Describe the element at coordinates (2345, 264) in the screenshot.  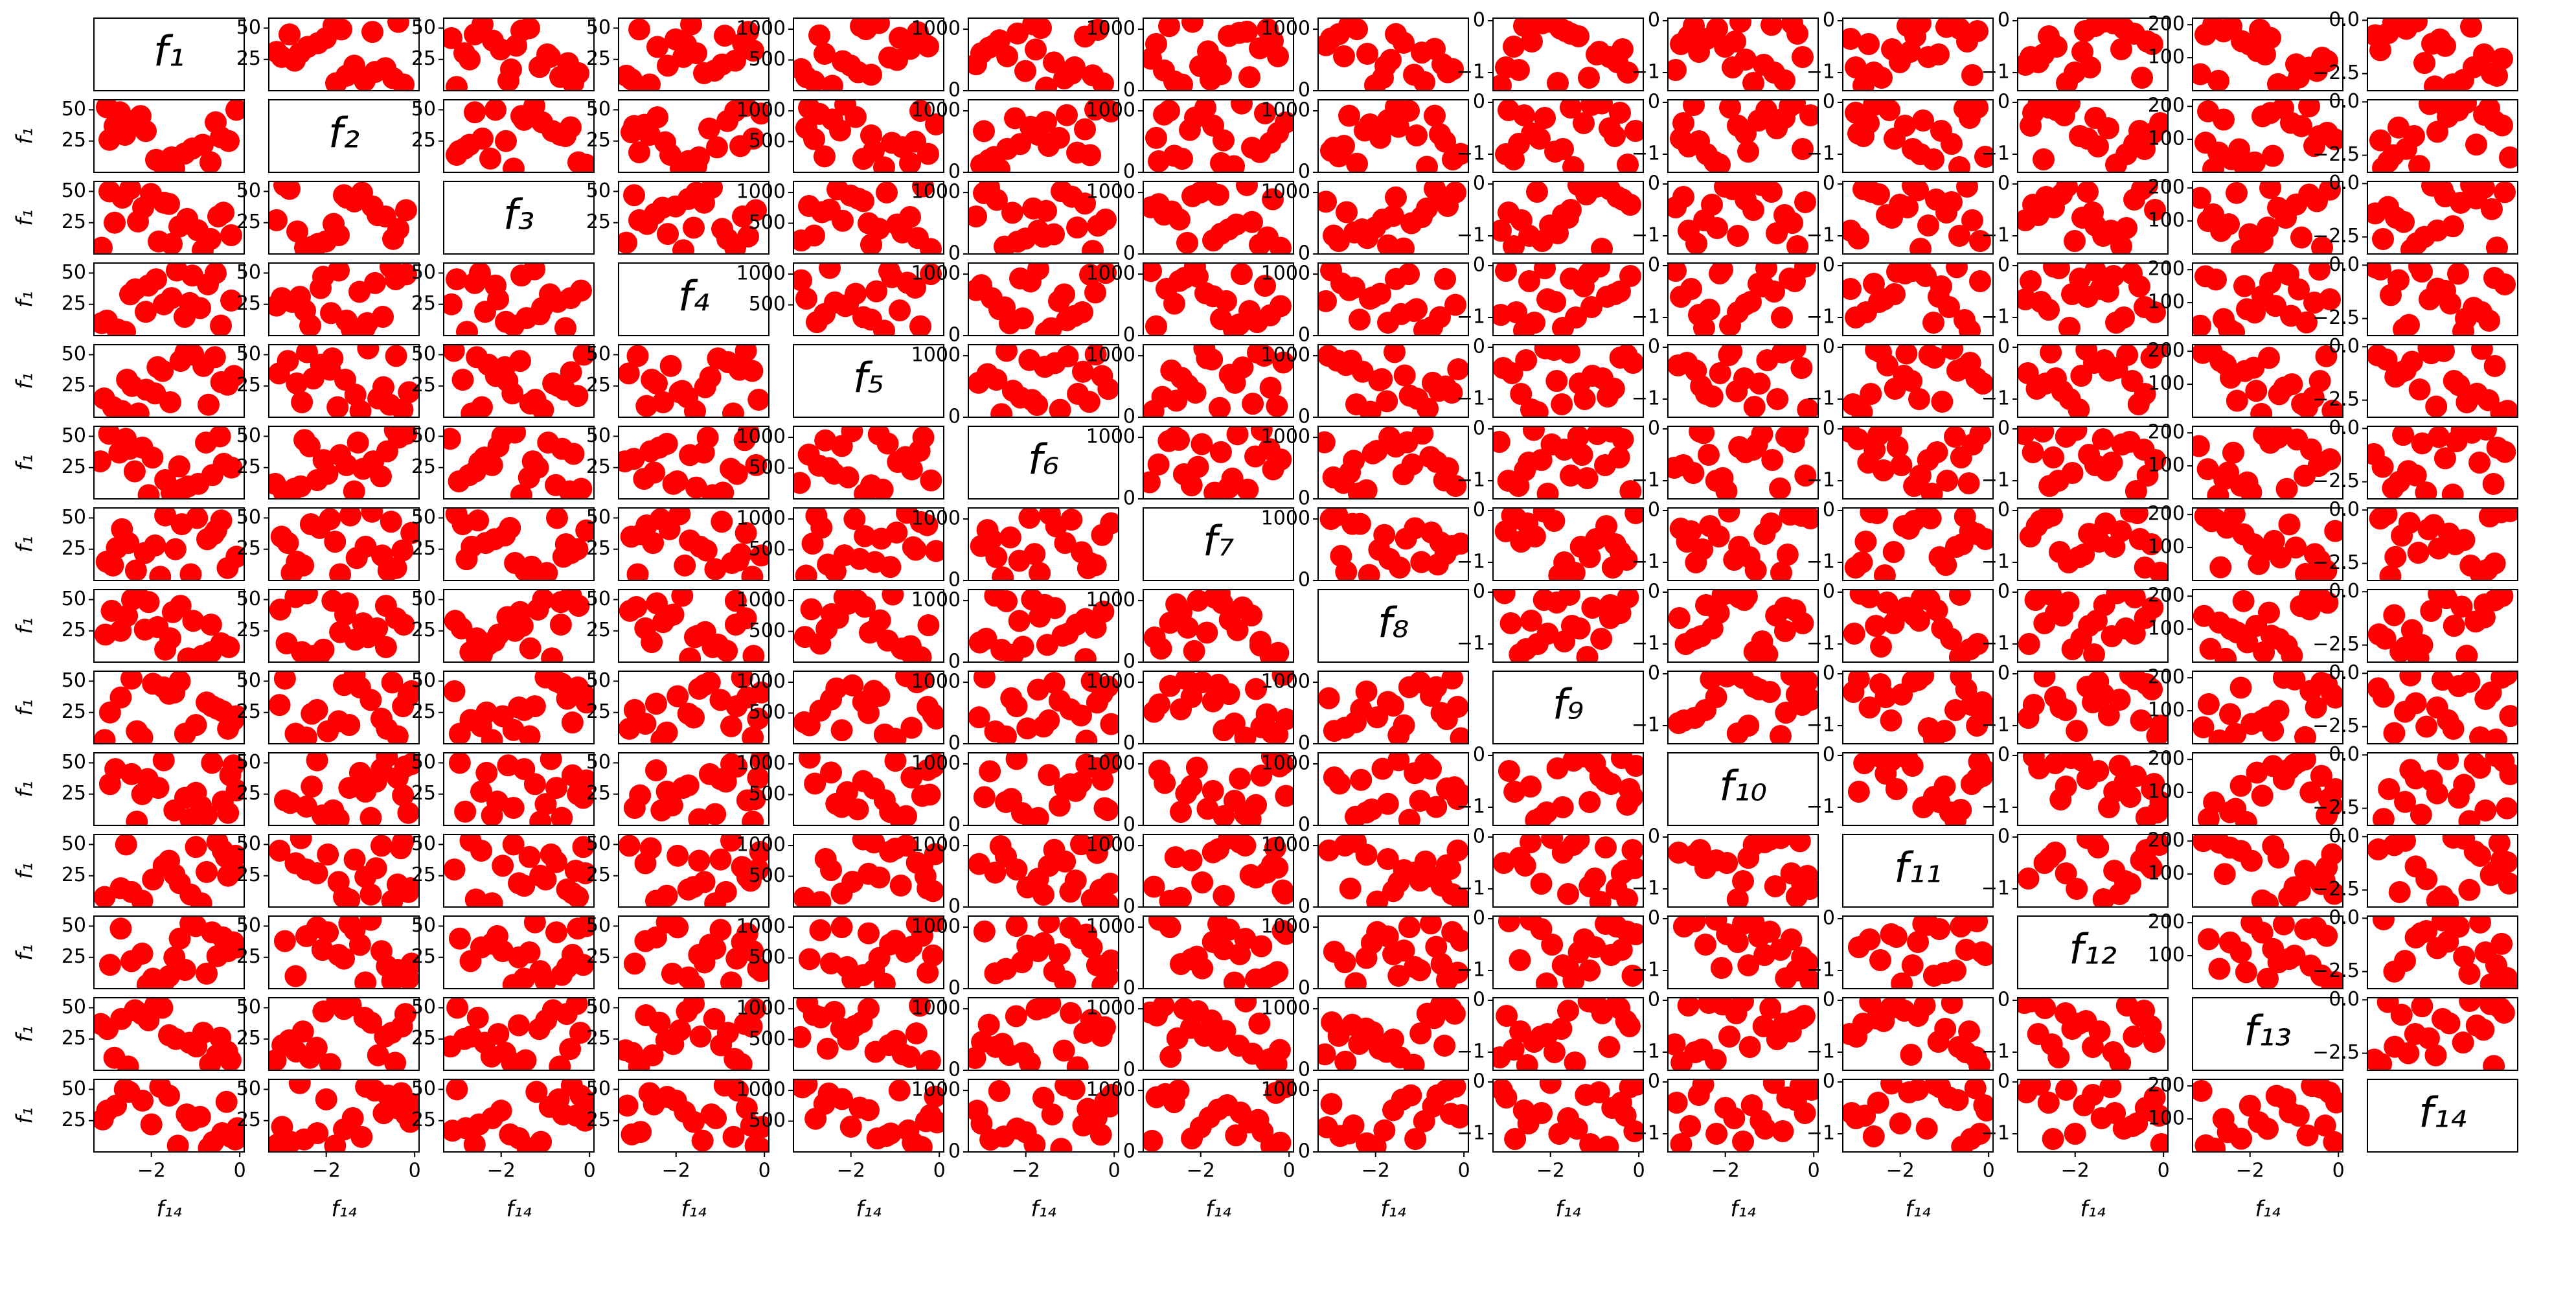
I see `y-tick-label: 0.0` at that location.